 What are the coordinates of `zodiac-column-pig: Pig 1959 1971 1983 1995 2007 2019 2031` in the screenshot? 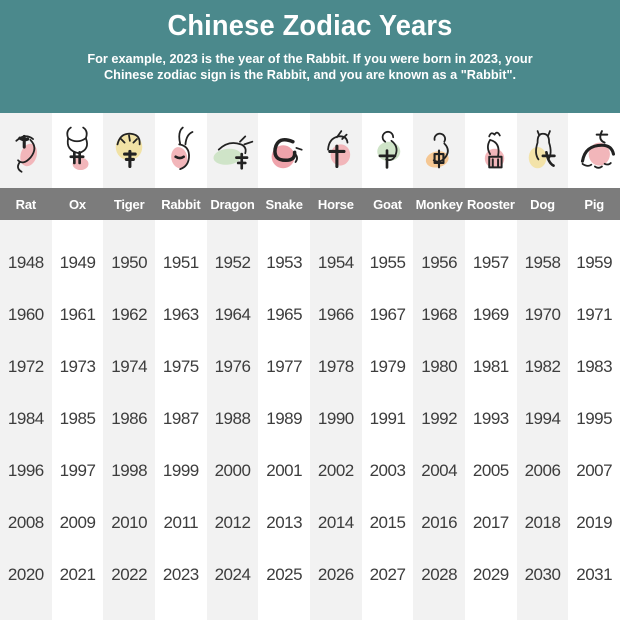 It's located at (594, 366).